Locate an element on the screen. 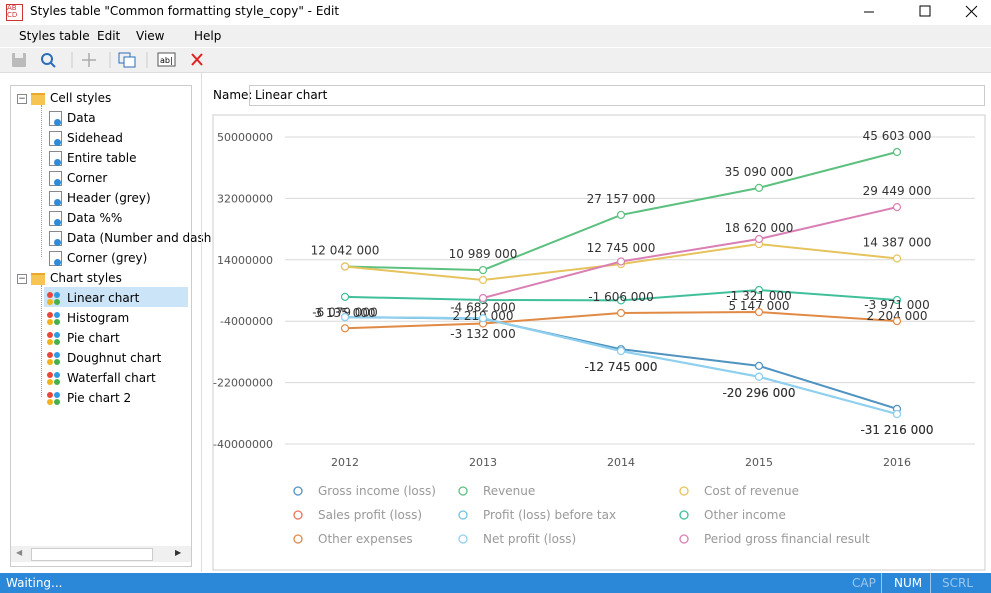 The height and width of the screenshot is (593, 991). legend-label: Revenue is located at coordinates (509, 491).